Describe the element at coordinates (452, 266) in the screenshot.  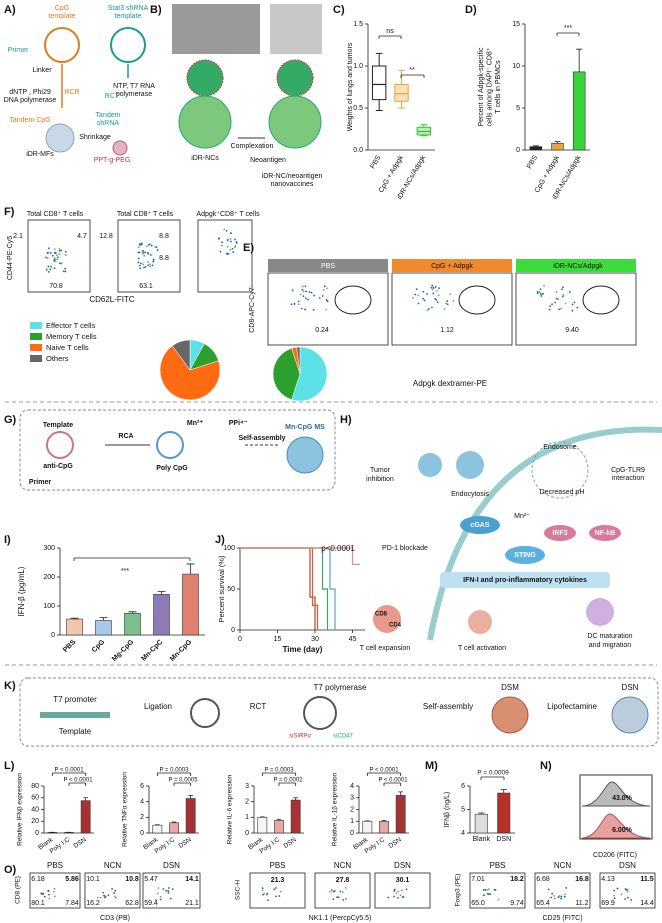
I see `label: CpG + Adpgk` at that location.